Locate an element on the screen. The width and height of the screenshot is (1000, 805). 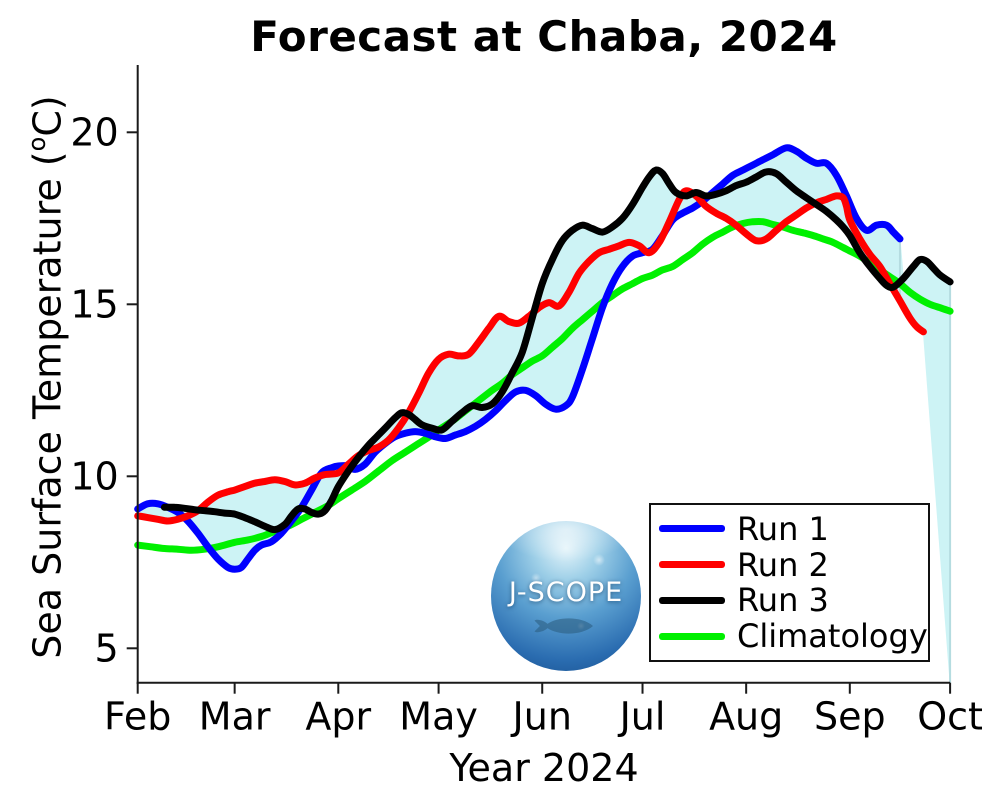
x-tick-label-jul: Jul is located at coordinates (642, 717).